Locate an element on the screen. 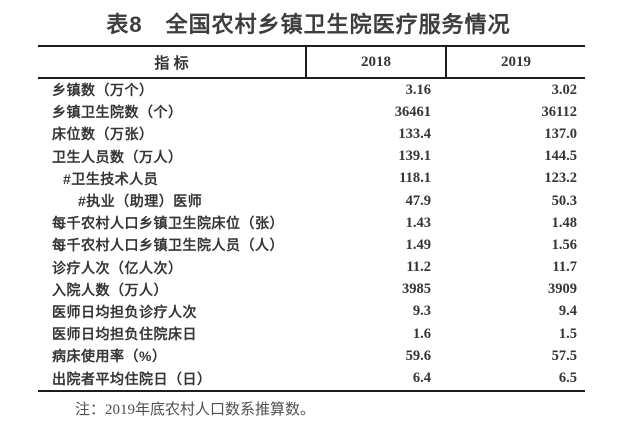 This screenshot has width=617, height=425. table-row: 病床使用率（%） 59.6 57.5 is located at coordinates (311, 356).